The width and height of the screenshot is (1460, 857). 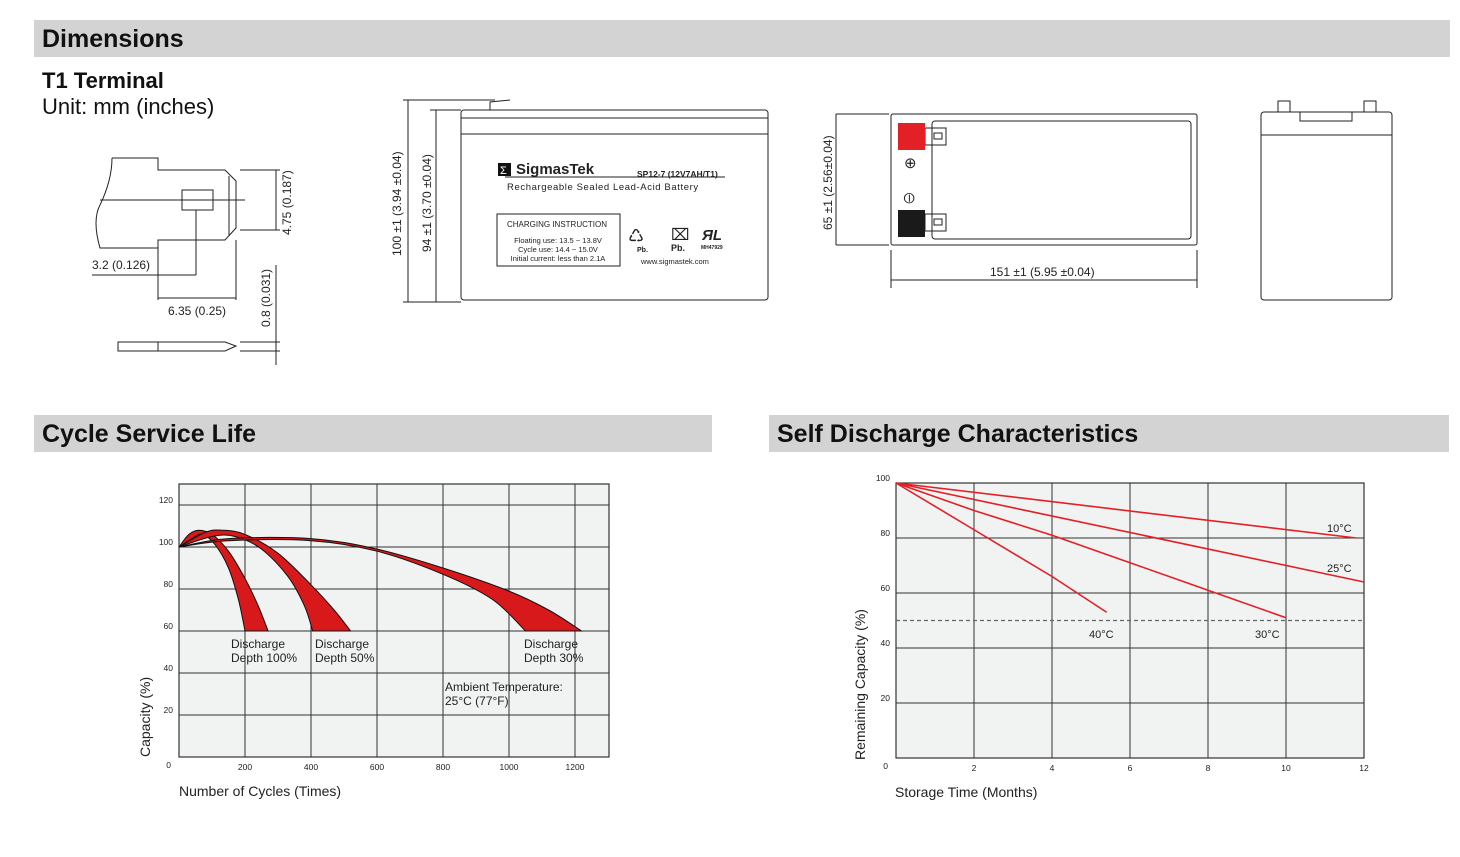 What do you see at coordinates (911, 223) in the screenshot?
I see `negative-terminal` at bounding box center [911, 223].